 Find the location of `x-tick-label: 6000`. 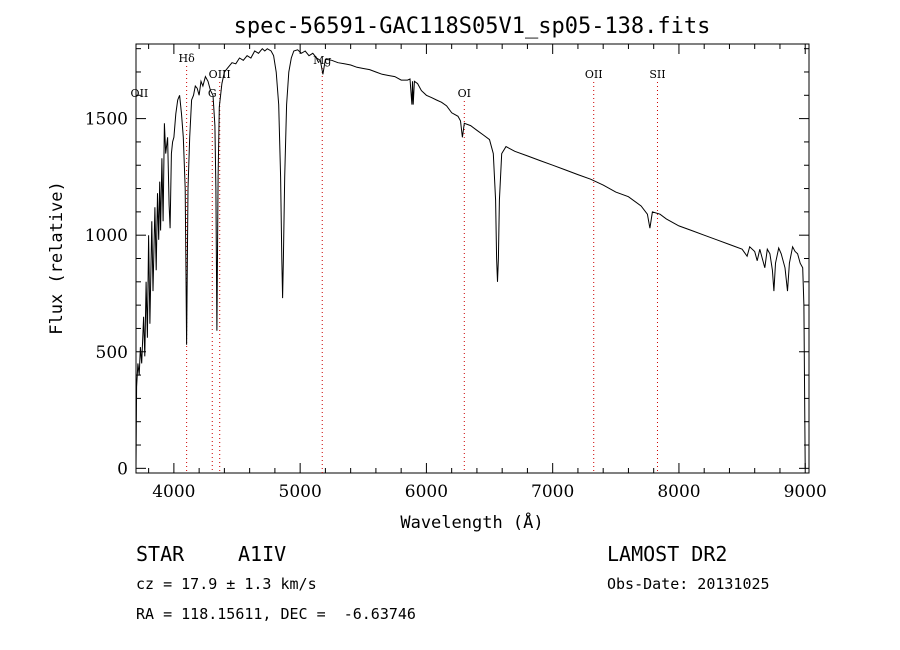

x-tick-label: 6000 is located at coordinates (426, 492).